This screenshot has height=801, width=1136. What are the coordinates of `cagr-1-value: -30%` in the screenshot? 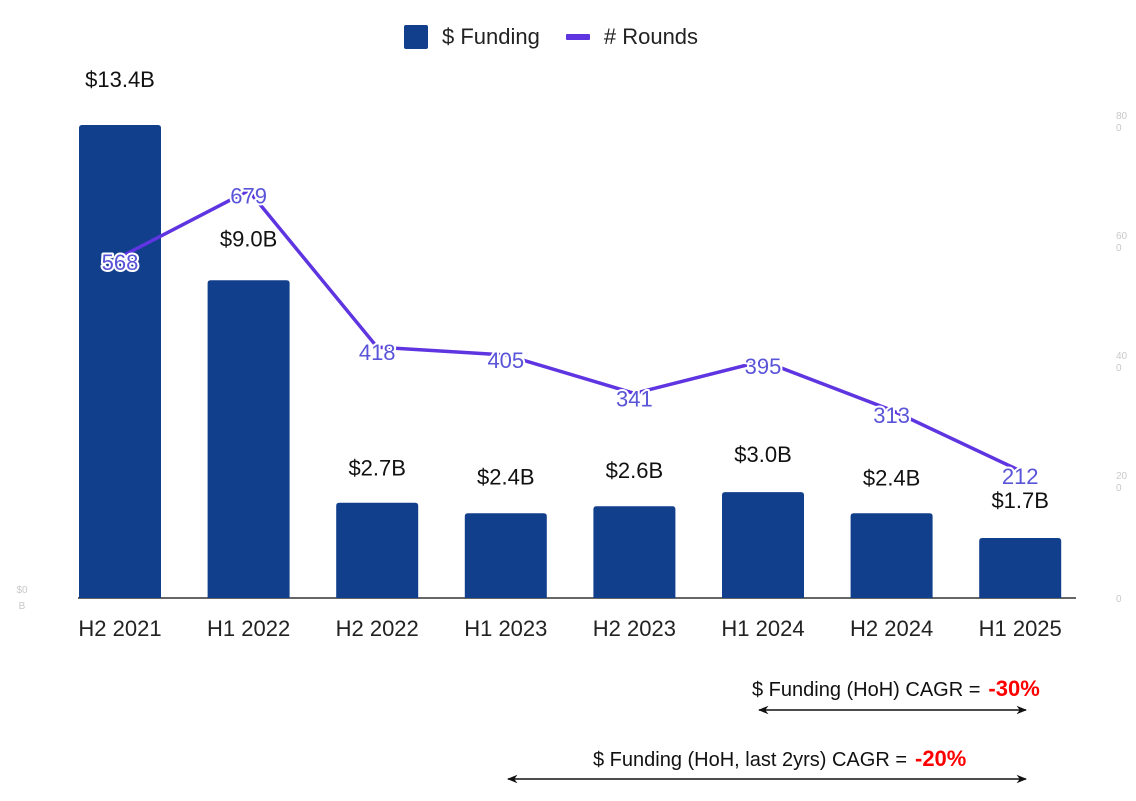 It's located at (1014, 688).